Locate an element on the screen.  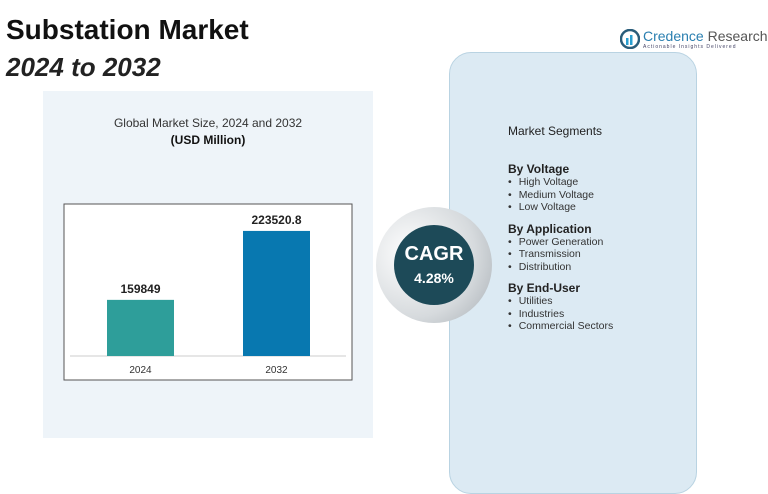
x-tick-label: 2024 is located at coordinates (140, 370).